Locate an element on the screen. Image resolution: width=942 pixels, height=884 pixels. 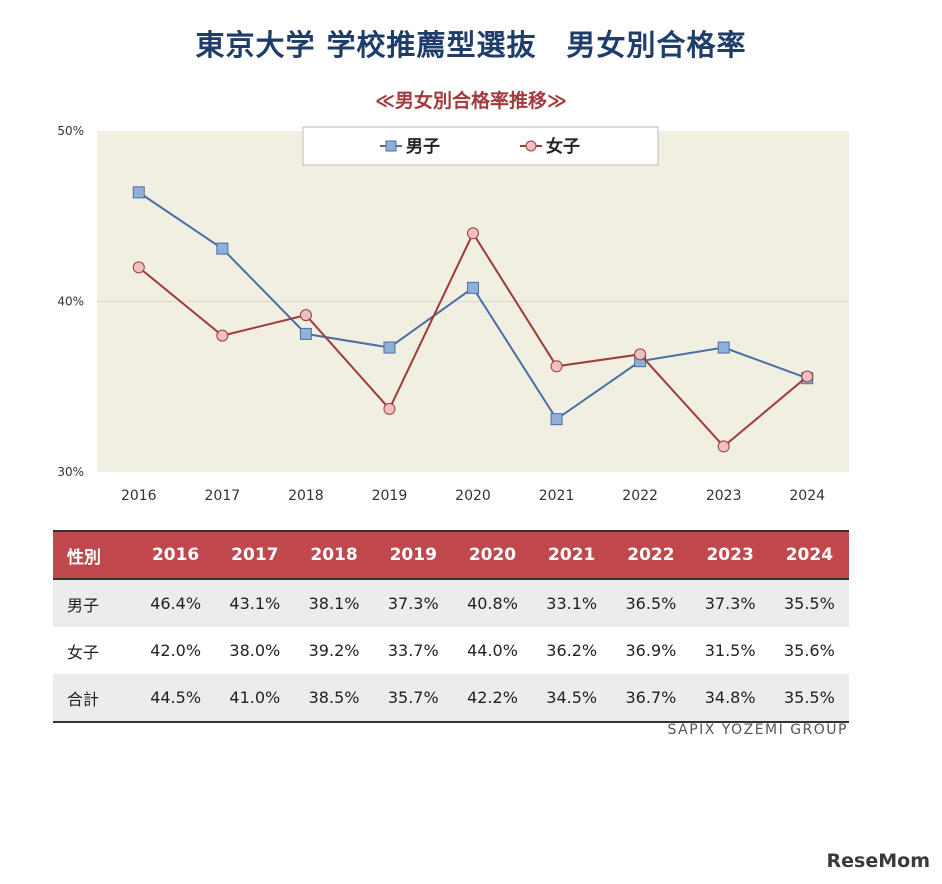
y-tick-label: 30% is located at coordinates (70, 472).